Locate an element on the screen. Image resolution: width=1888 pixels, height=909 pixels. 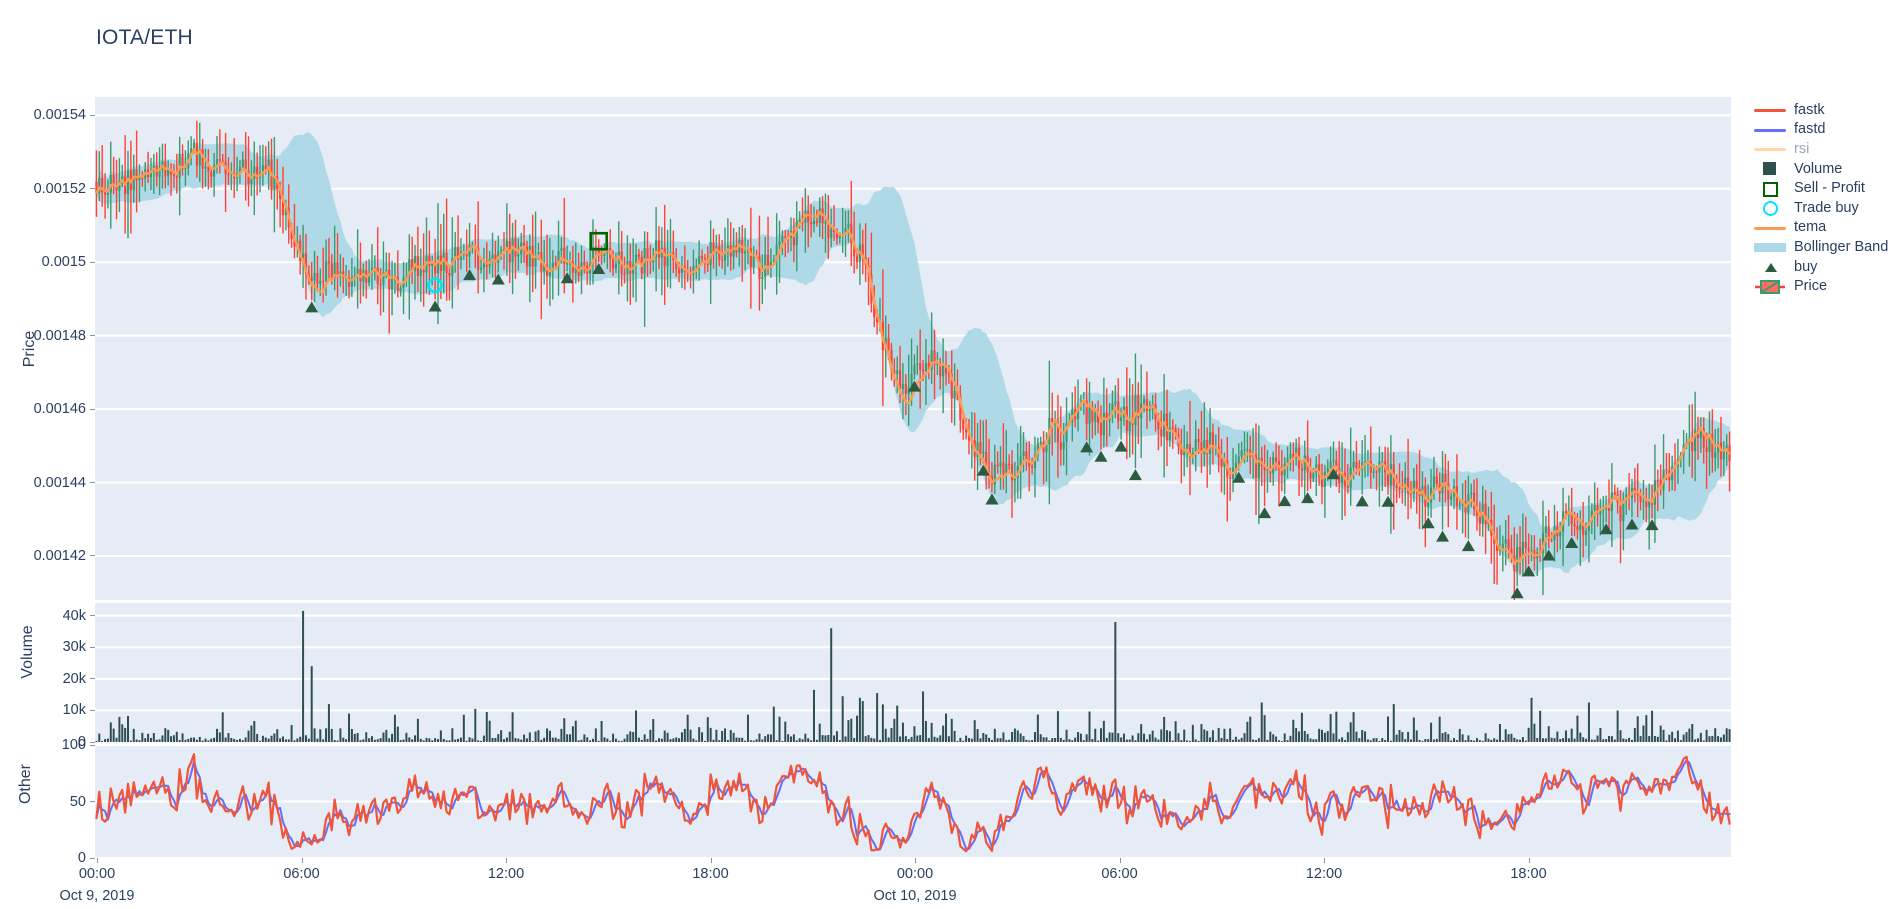
page-title: IOTA/ETH is located at coordinates (144, 37).